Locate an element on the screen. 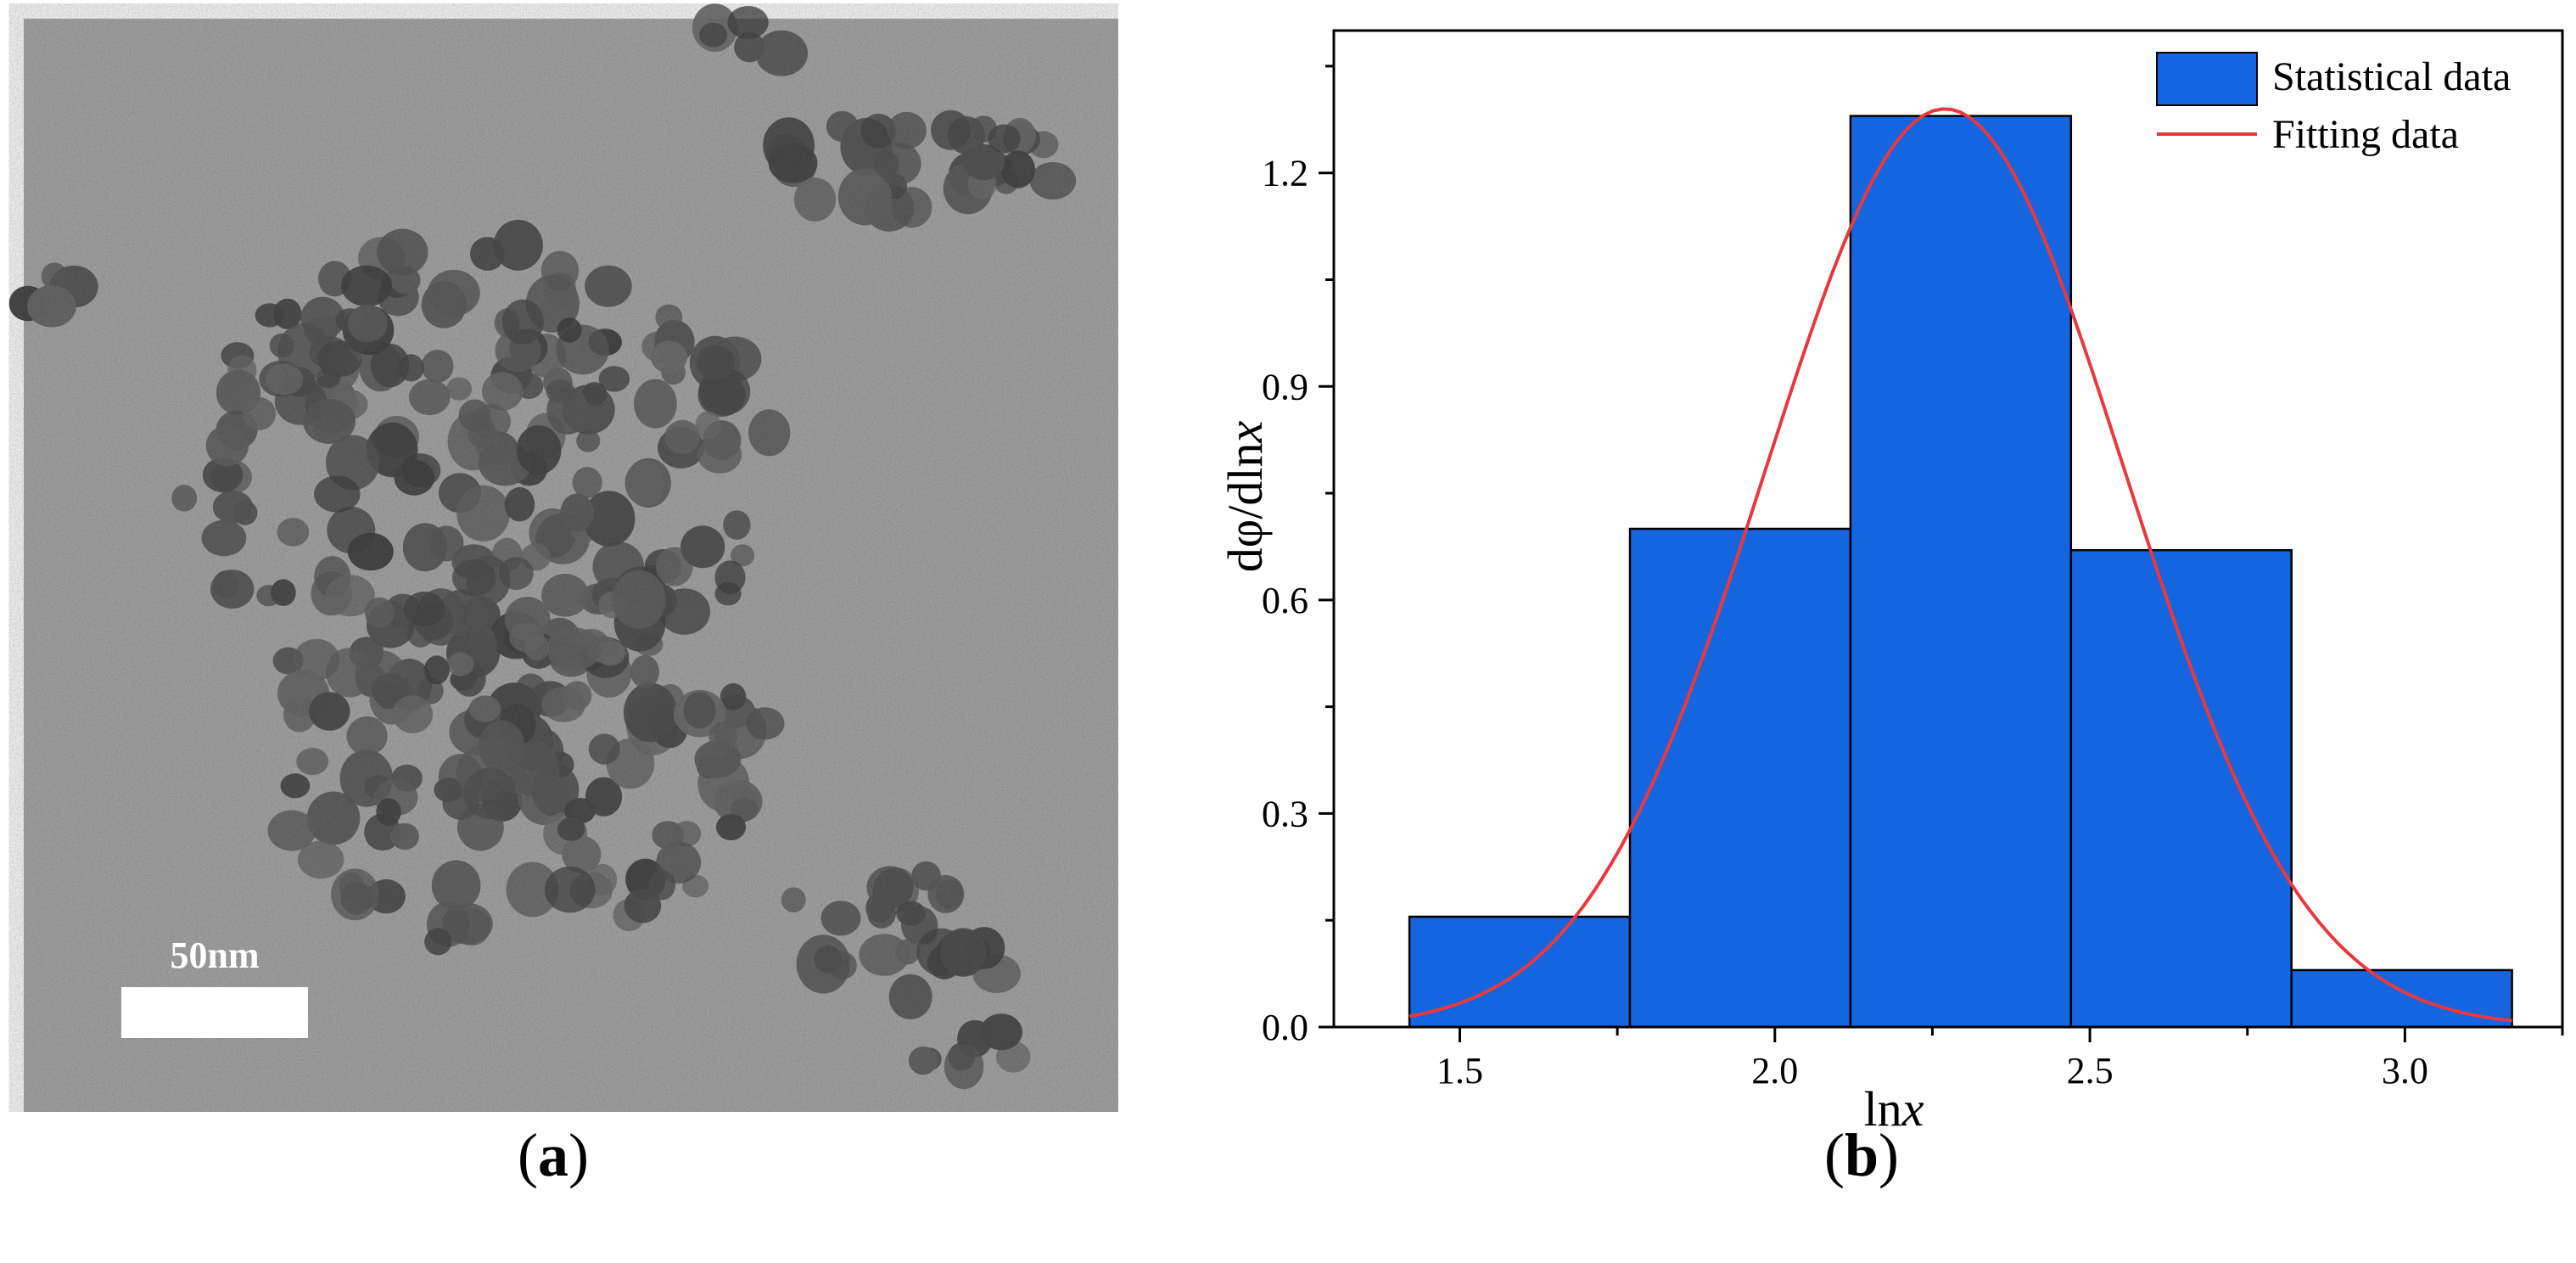  x-axis-label: lnx is located at coordinates (1894, 1109).